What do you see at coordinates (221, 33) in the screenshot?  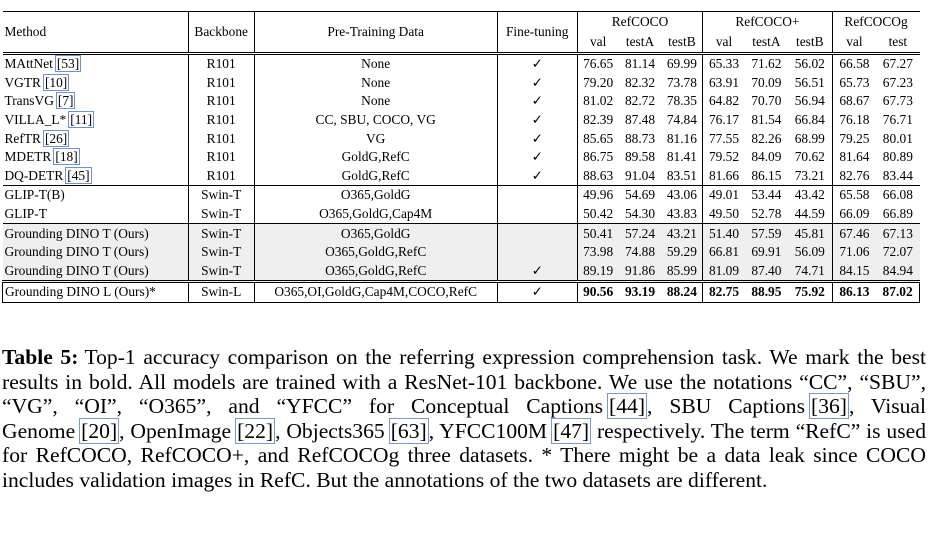 I see `column-header: Backbone` at bounding box center [221, 33].